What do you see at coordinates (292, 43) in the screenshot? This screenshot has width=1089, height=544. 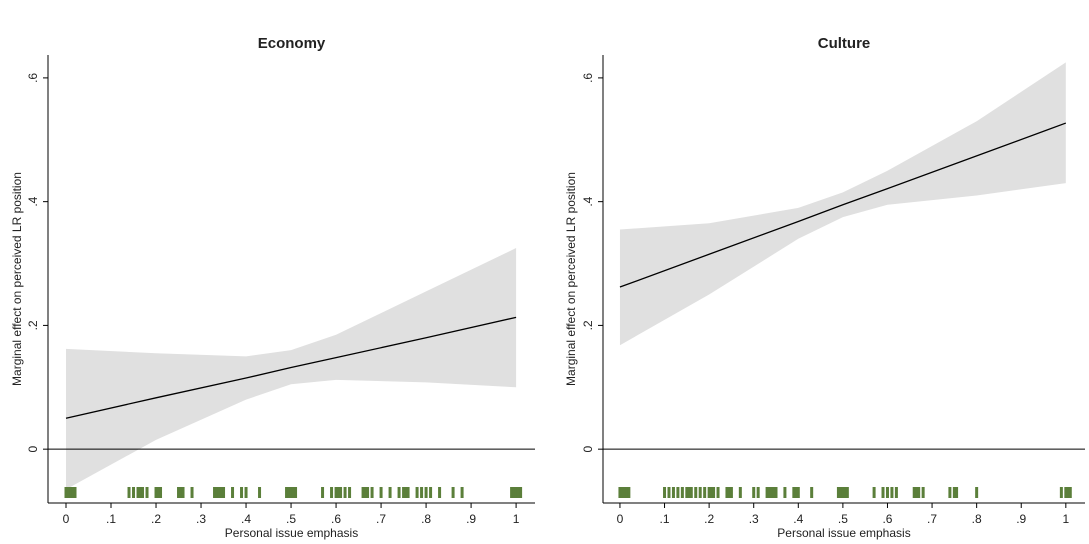 I see `chart-title: Economy` at bounding box center [292, 43].